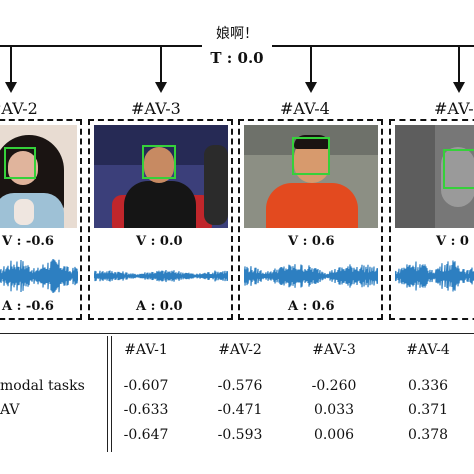 The width and height of the screenshot is (474, 474). What do you see at coordinates (454, 109) in the screenshot?
I see `clip-title-av-5: #AV-5` at bounding box center [454, 109].